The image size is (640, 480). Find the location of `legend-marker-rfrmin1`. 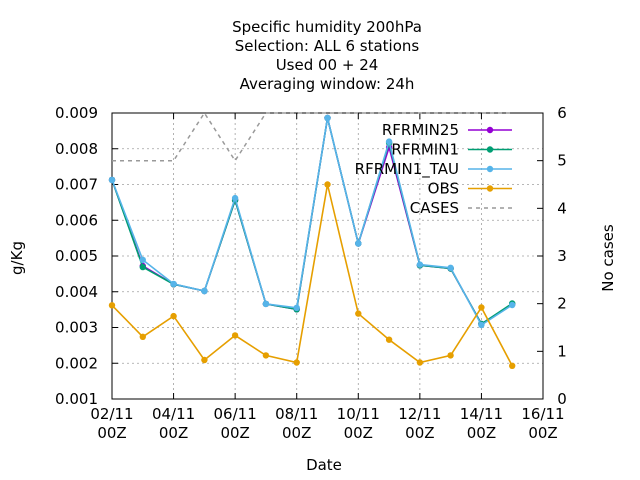

legend-marker-rfrmin1 is located at coordinates (490, 149).